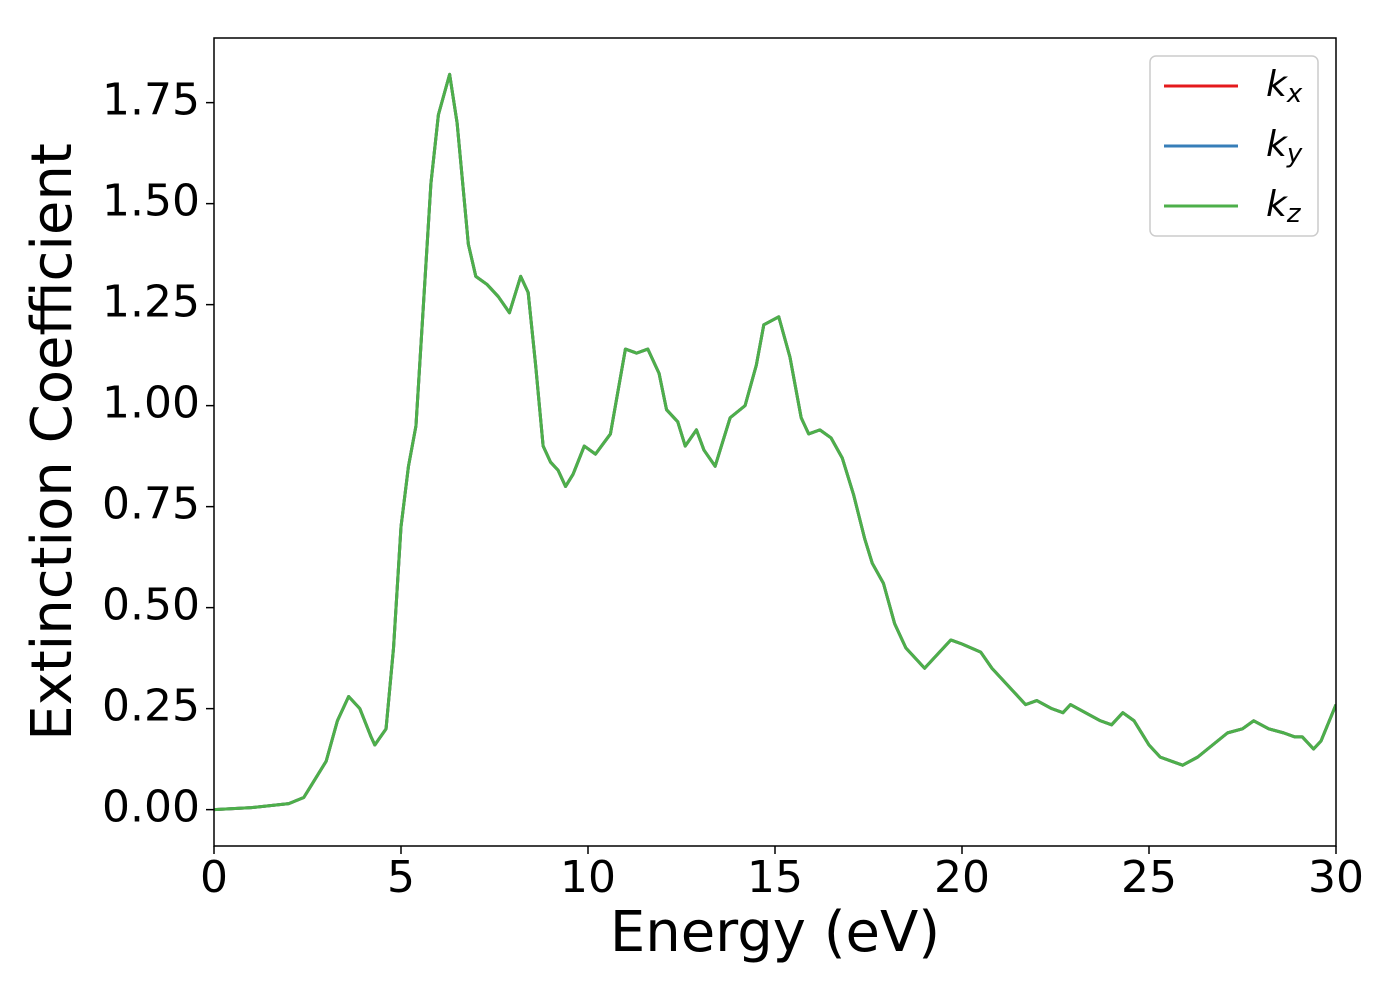 The image size is (1400, 1000). What do you see at coordinates (1336, 877) in the screenshot?
I see `x-tick-label: 30` at bounding box center [1336, 877].